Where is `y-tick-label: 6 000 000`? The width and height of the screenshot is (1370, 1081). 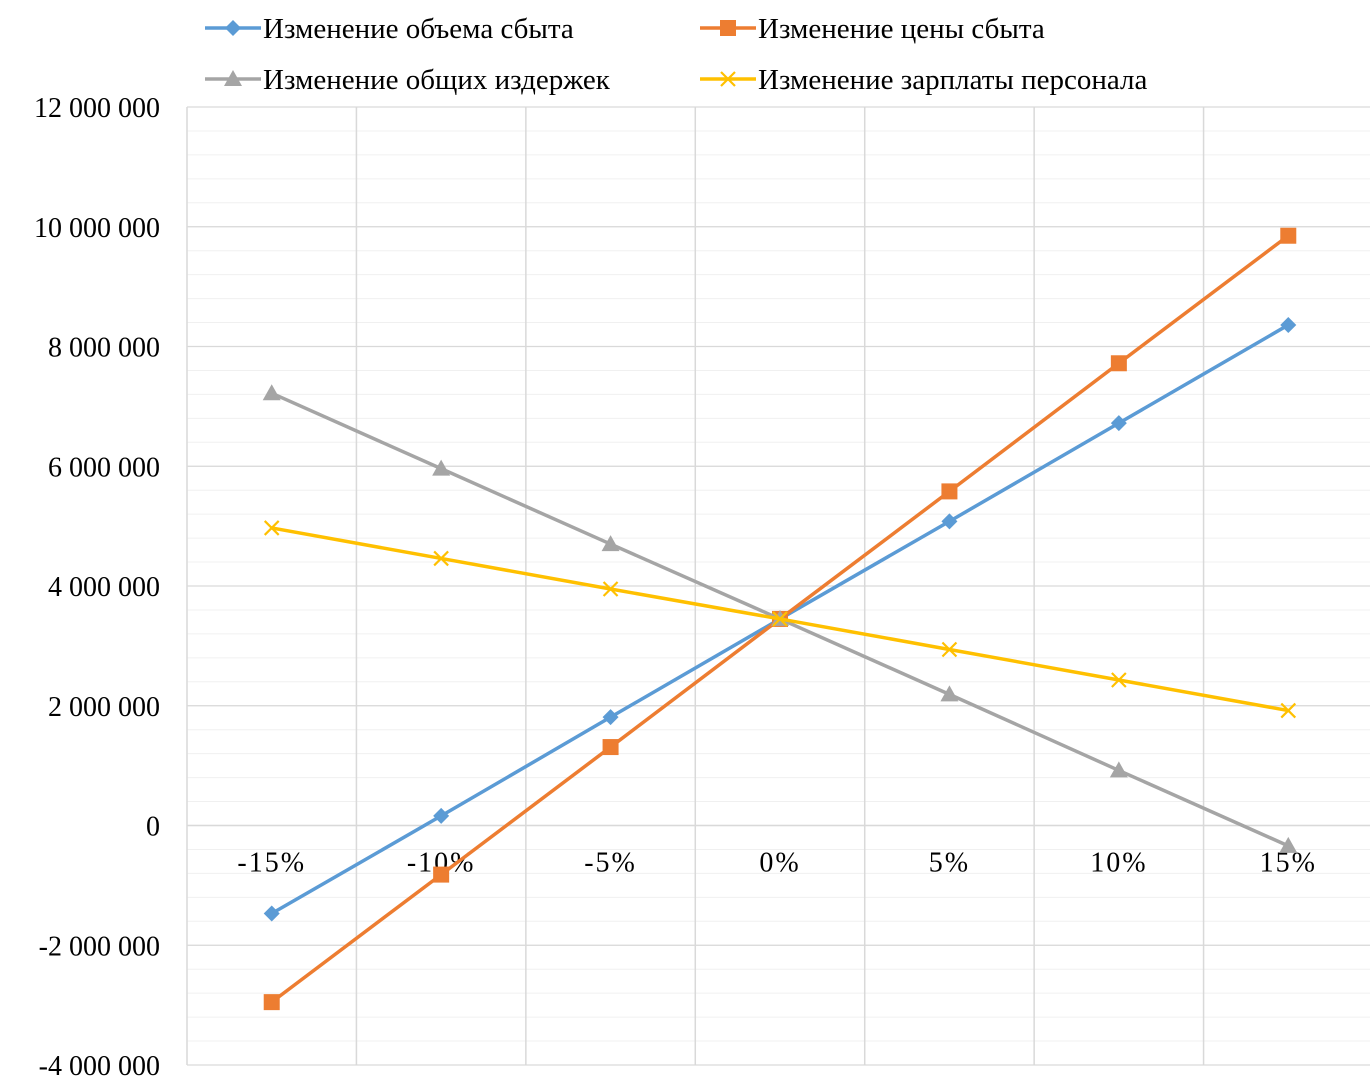
y-tick-label: 6 000 000 is located at coordinates (104, 467).